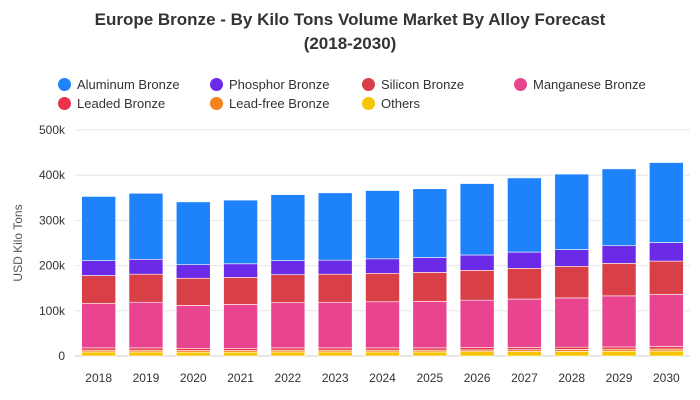 The height and width of the screenshot is (400, 700). What do you see at coordinates (580, 84) in the screenshot?
I see `legend-item: Manganese Bronze` at bounding box center [580, 84].